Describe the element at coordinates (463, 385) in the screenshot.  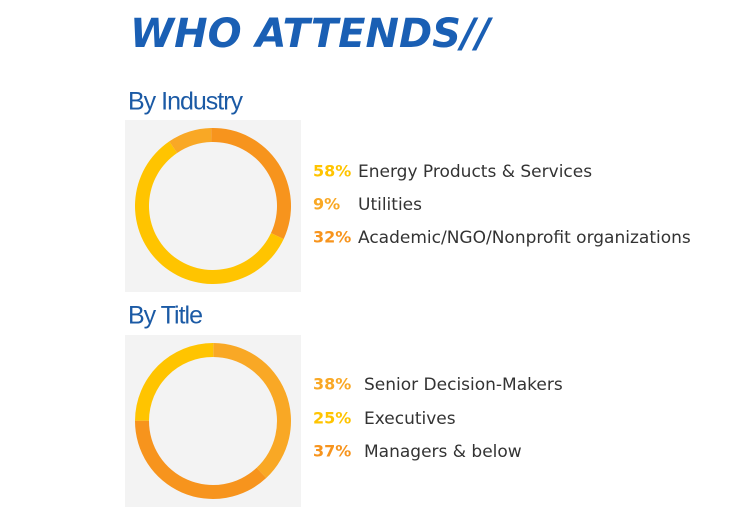
I see `category-label: Senior Decision-Makers` at that location.